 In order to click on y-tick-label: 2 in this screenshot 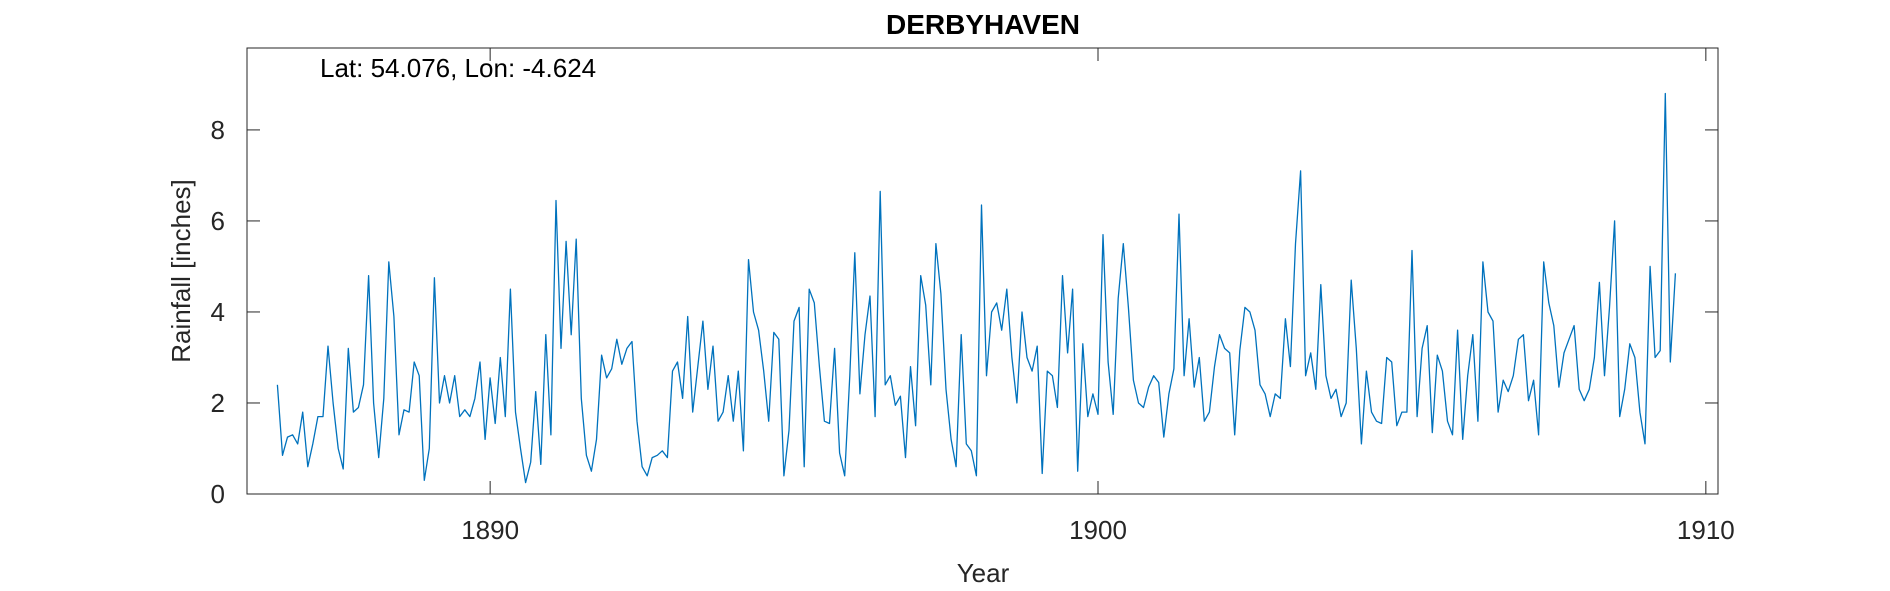, I will do `click(218, 403)`.